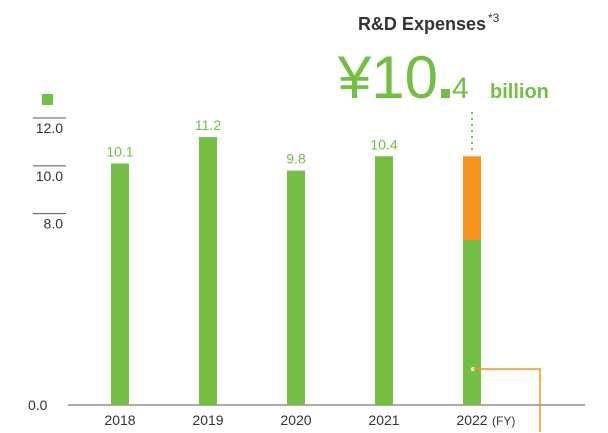 The width and height of the screenshot is (608, 433). Describe the element at coordinates (119, 151) in the screenshot. I see `value-label: 10.1` at that location.